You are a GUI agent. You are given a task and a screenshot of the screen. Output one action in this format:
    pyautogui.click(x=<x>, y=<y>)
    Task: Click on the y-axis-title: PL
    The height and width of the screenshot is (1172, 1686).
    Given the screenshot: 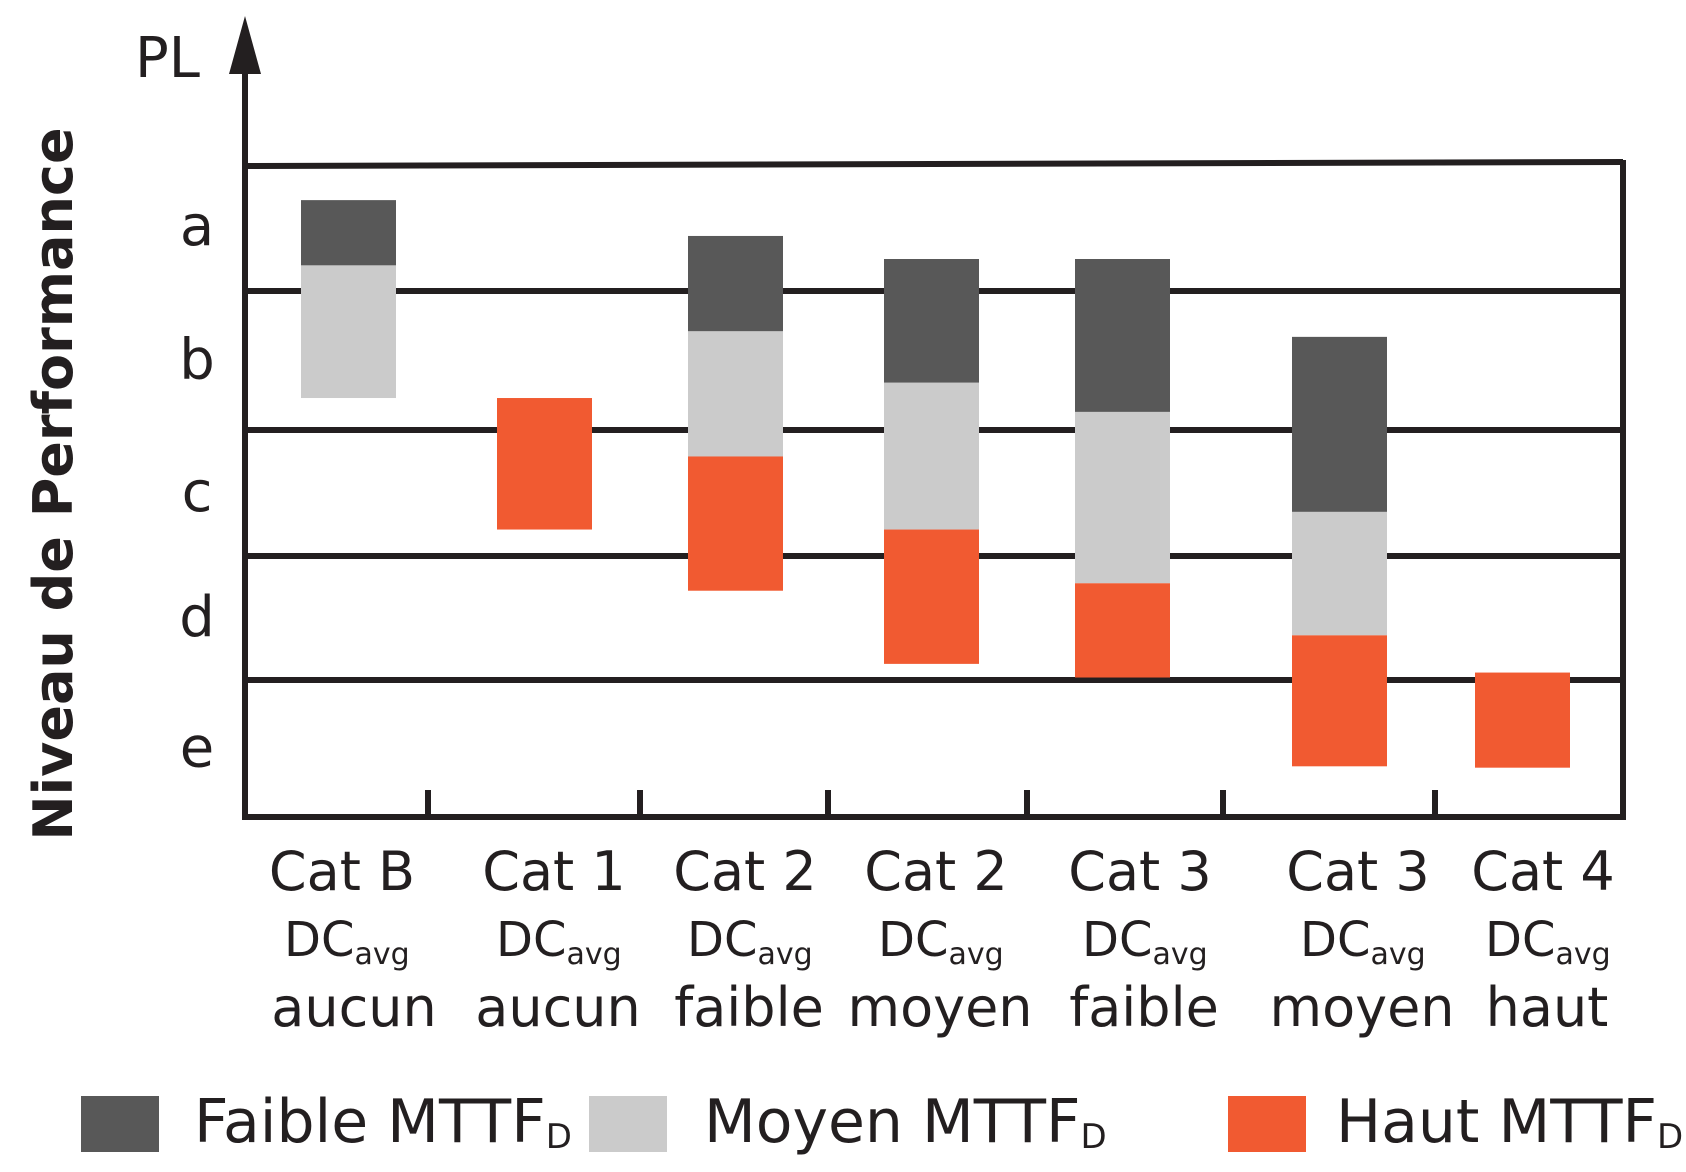 What is the action you would take?
    pyautogui.click(x=167, y=58)
    